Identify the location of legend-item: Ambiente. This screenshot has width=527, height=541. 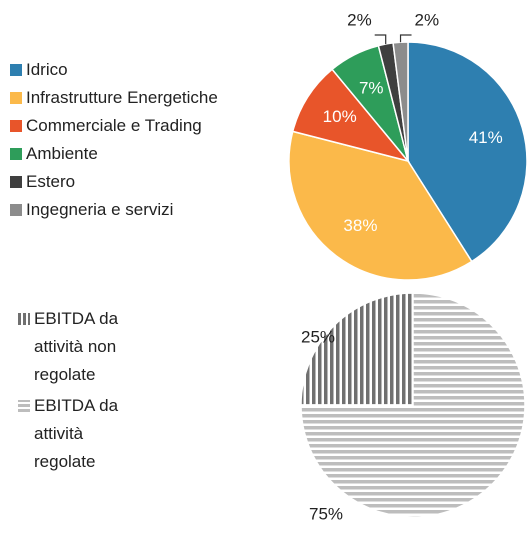
(155, 154).